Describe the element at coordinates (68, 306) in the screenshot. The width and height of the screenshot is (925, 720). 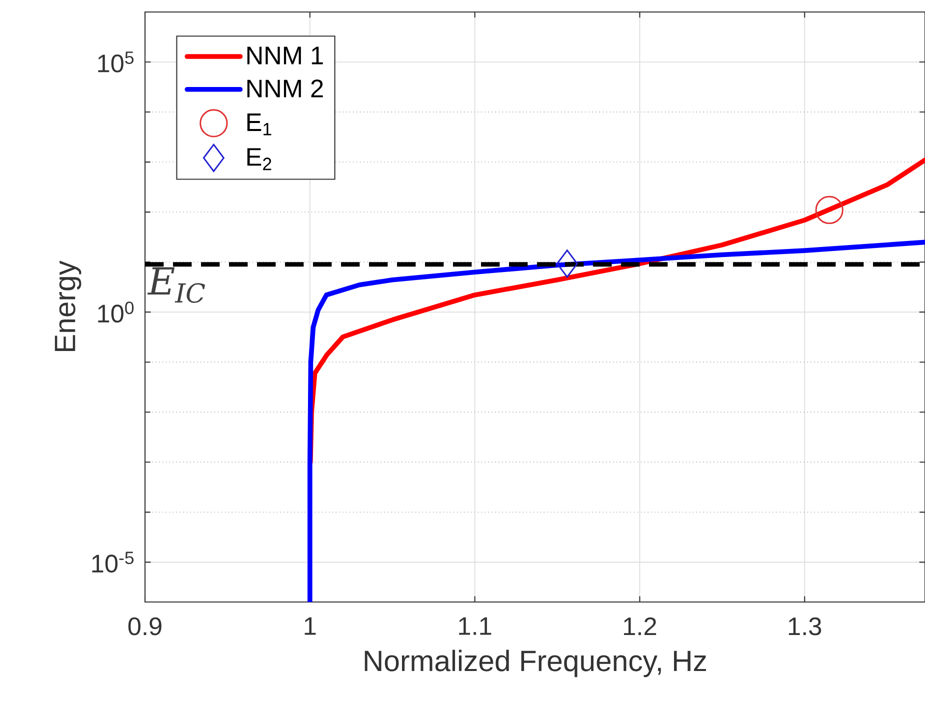
I see `y-axis-title: Energy` at that location.